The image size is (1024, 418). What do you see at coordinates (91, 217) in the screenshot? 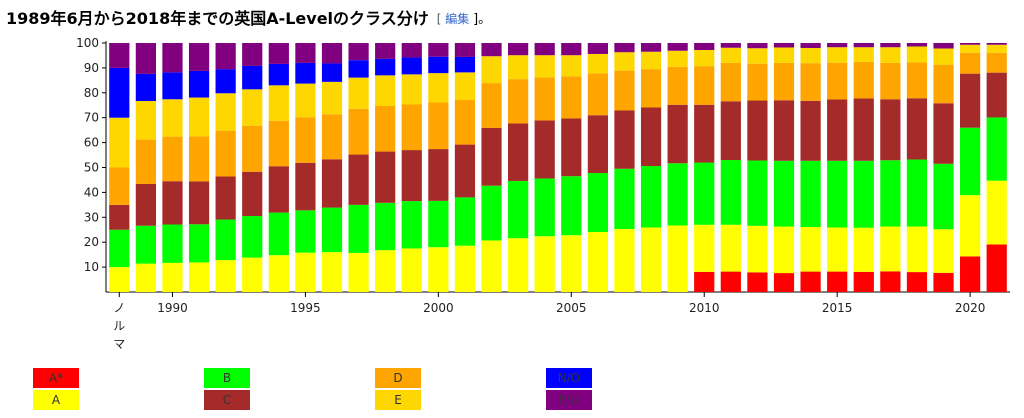
I see `y-tick-label: 30` at bounding box center [91, 217].